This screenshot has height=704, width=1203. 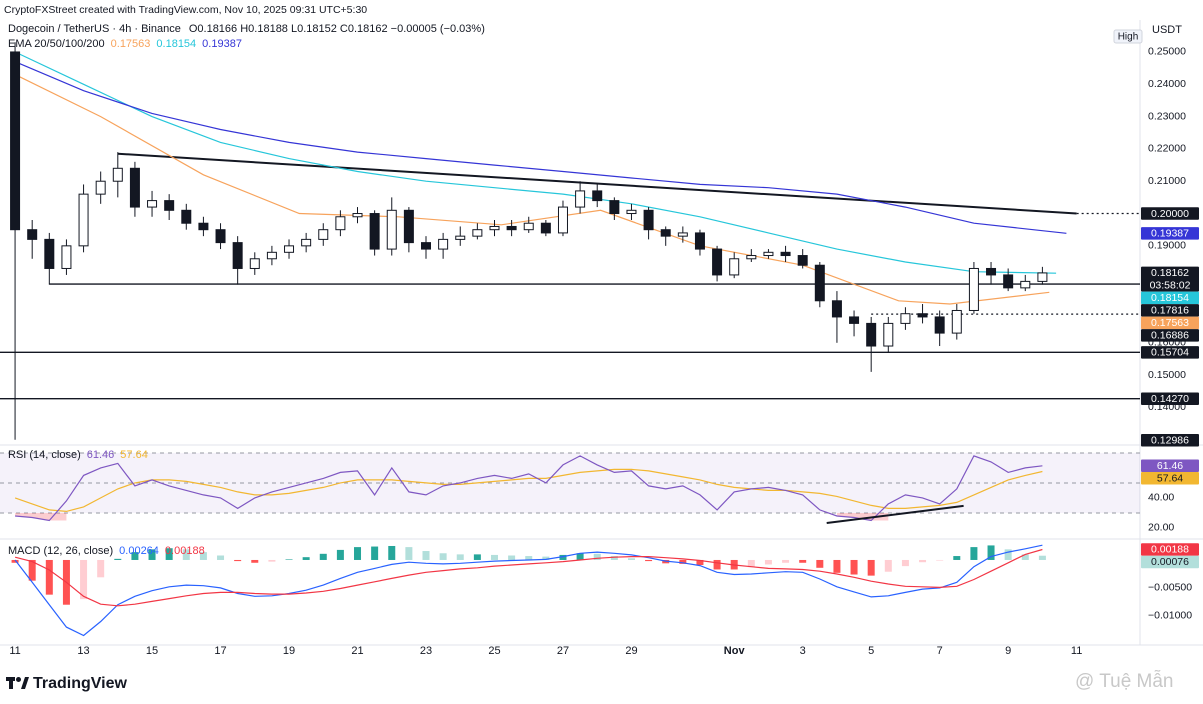 I want to click on y-tick-label: 40.00, so click(x=1161, y=498).